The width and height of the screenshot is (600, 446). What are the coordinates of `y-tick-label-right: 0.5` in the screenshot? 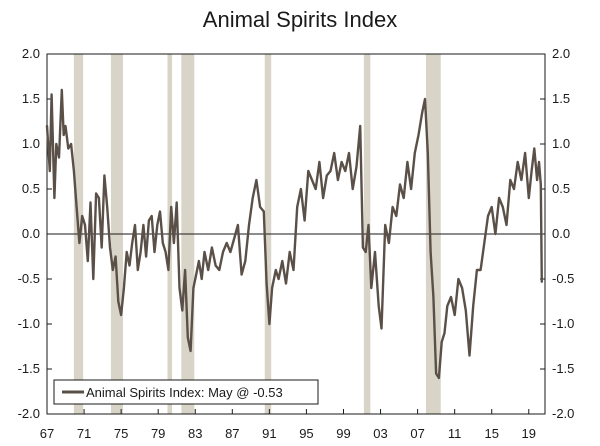 It's located at (561, 188).